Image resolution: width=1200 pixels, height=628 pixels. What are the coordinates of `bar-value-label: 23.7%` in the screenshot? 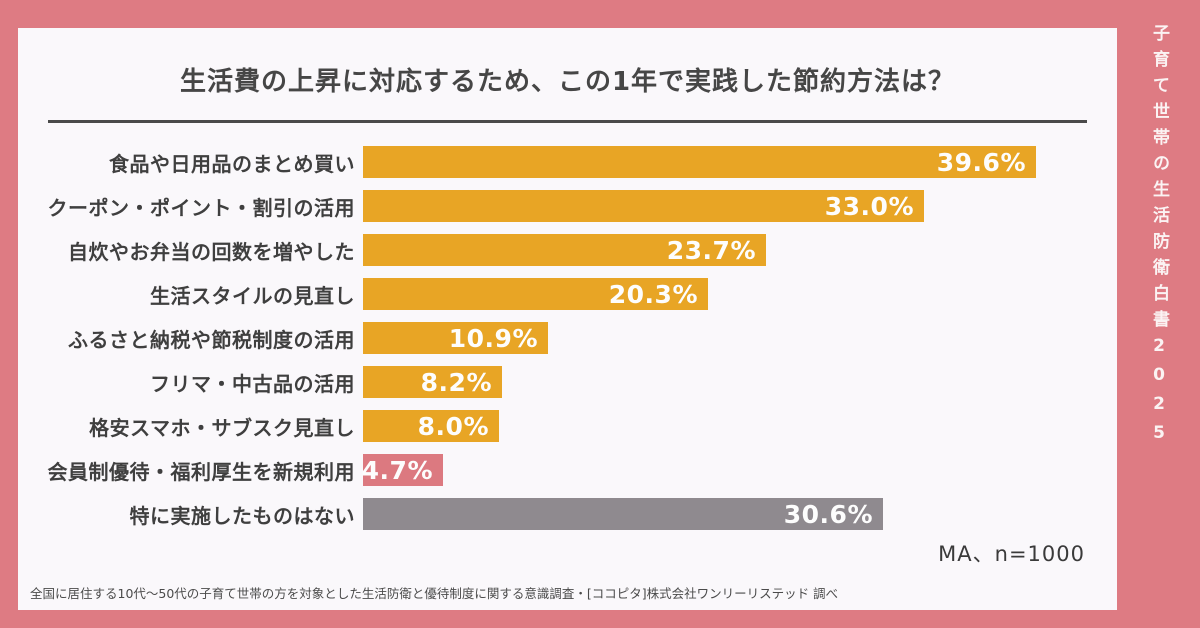 It's located at (711, 250).